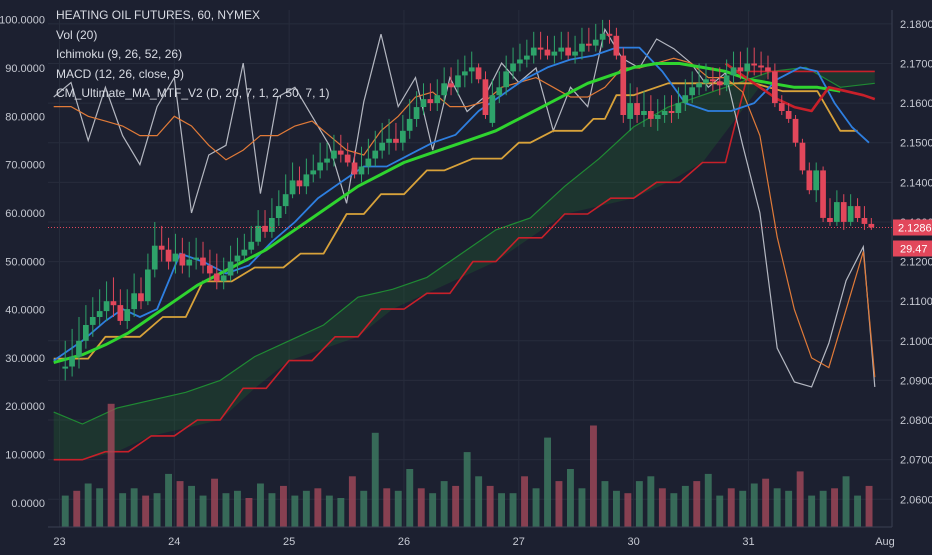 The image size is (932, 555). What do you see at coordinates (916, 263) in the screenshot?
I see `right-axis-tick-label: 2.1200` at bounding box center [916, 263].